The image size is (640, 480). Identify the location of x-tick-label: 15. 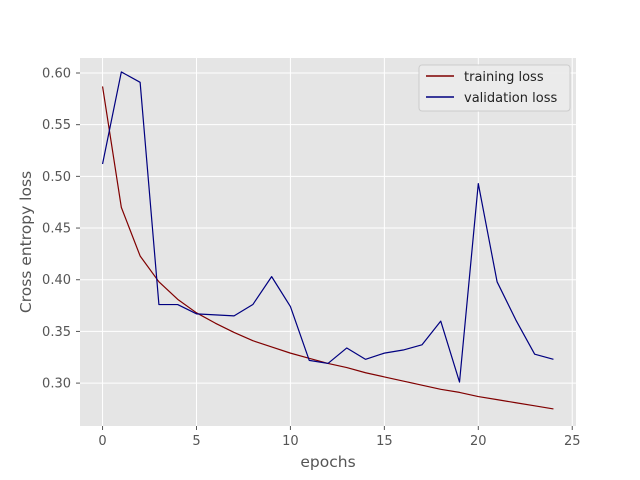
(384, 441).